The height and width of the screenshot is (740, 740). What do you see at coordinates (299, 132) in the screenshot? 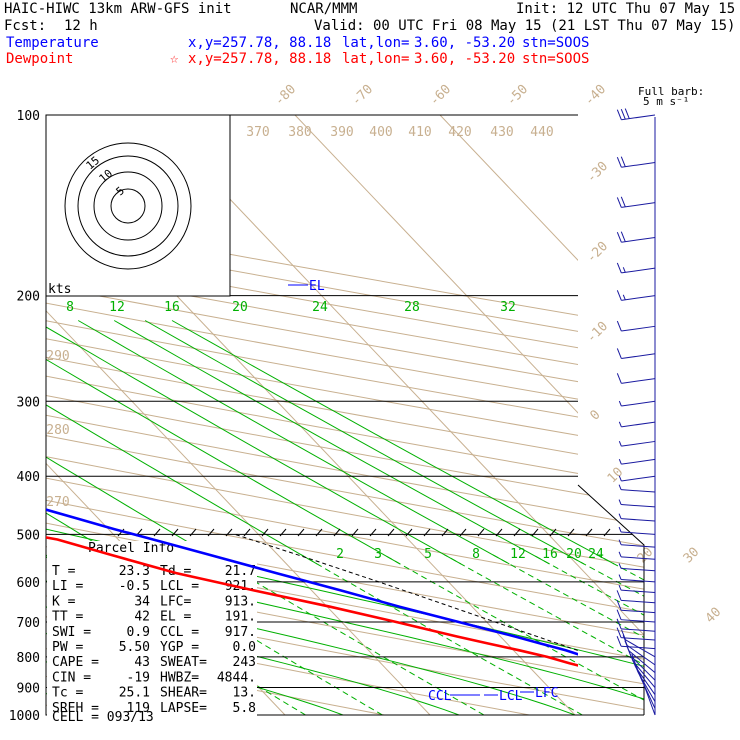
I see `theta-label-top: 380` at bounding box center [299, 132].